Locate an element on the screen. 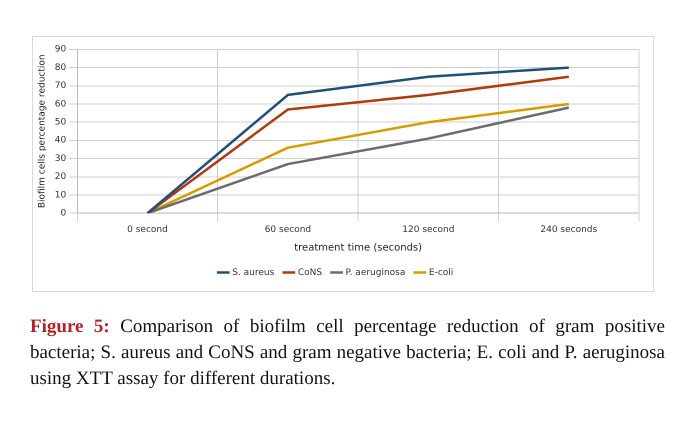 Image resolution: width=683 pixels, height=441 pixels. x-tick-label: 240 seconds is located at coordinates (569, 229).